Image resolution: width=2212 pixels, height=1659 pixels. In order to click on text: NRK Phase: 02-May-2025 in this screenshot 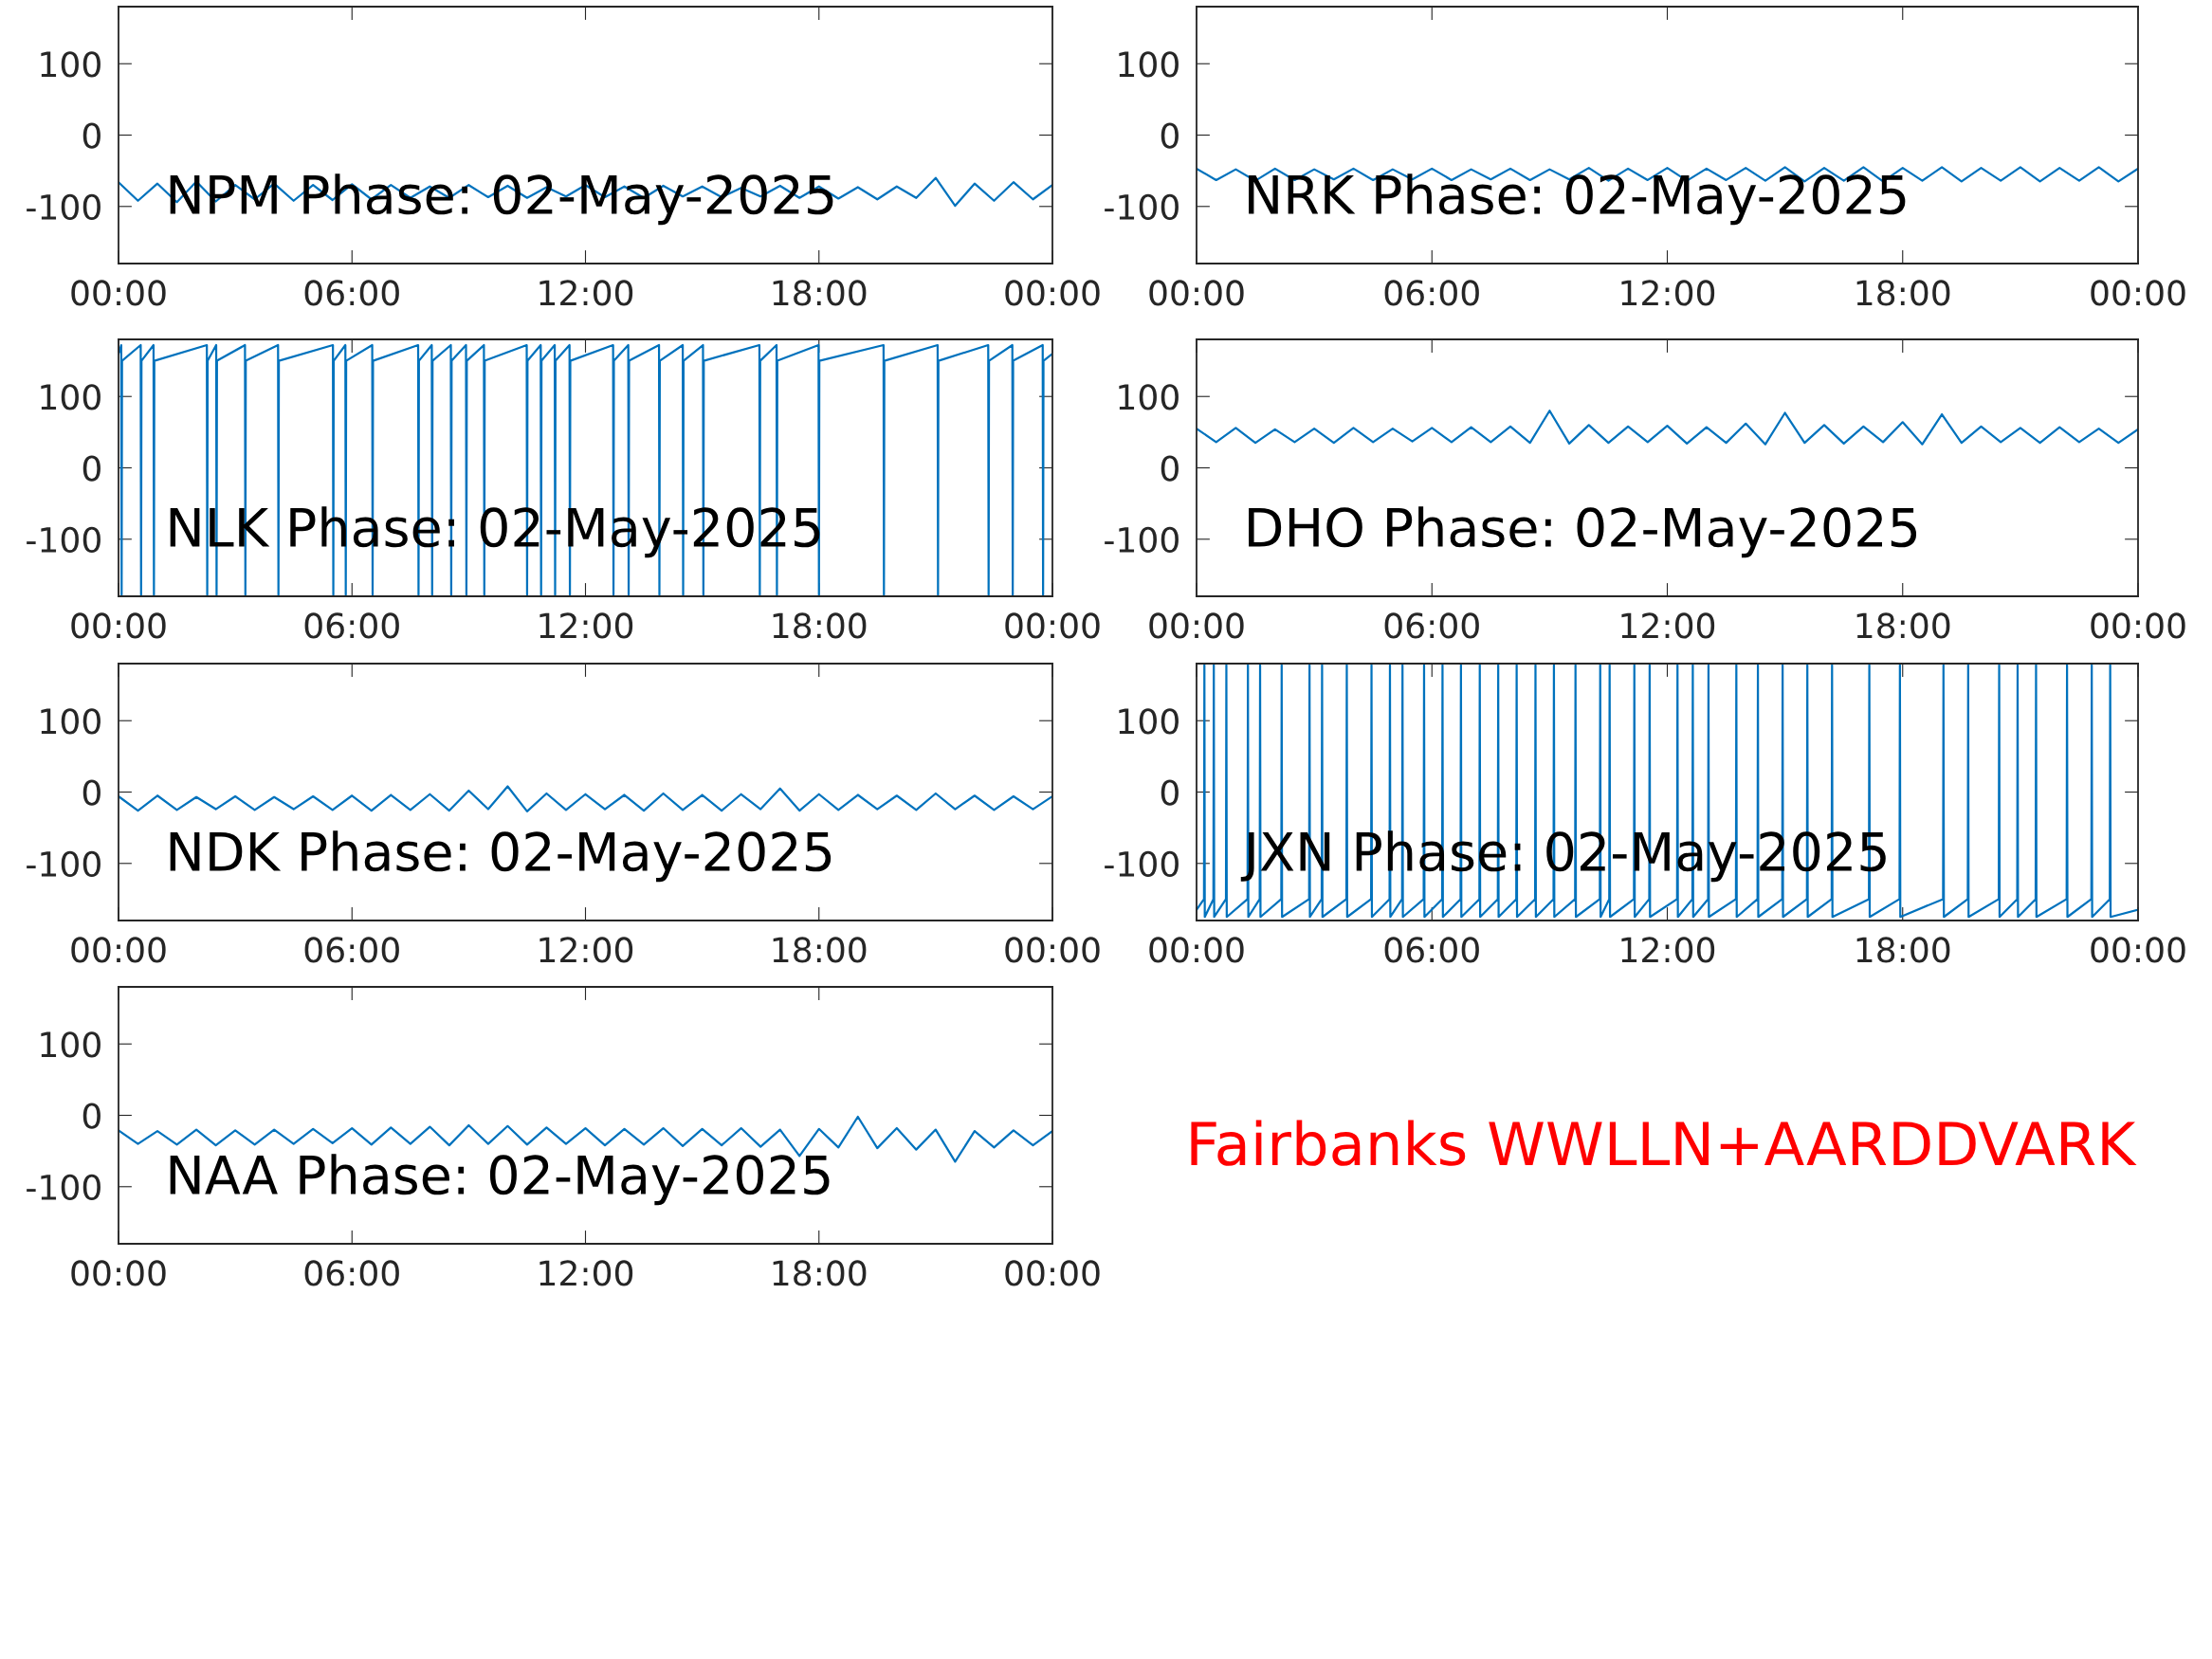, I will do `click(1577, 199)`.